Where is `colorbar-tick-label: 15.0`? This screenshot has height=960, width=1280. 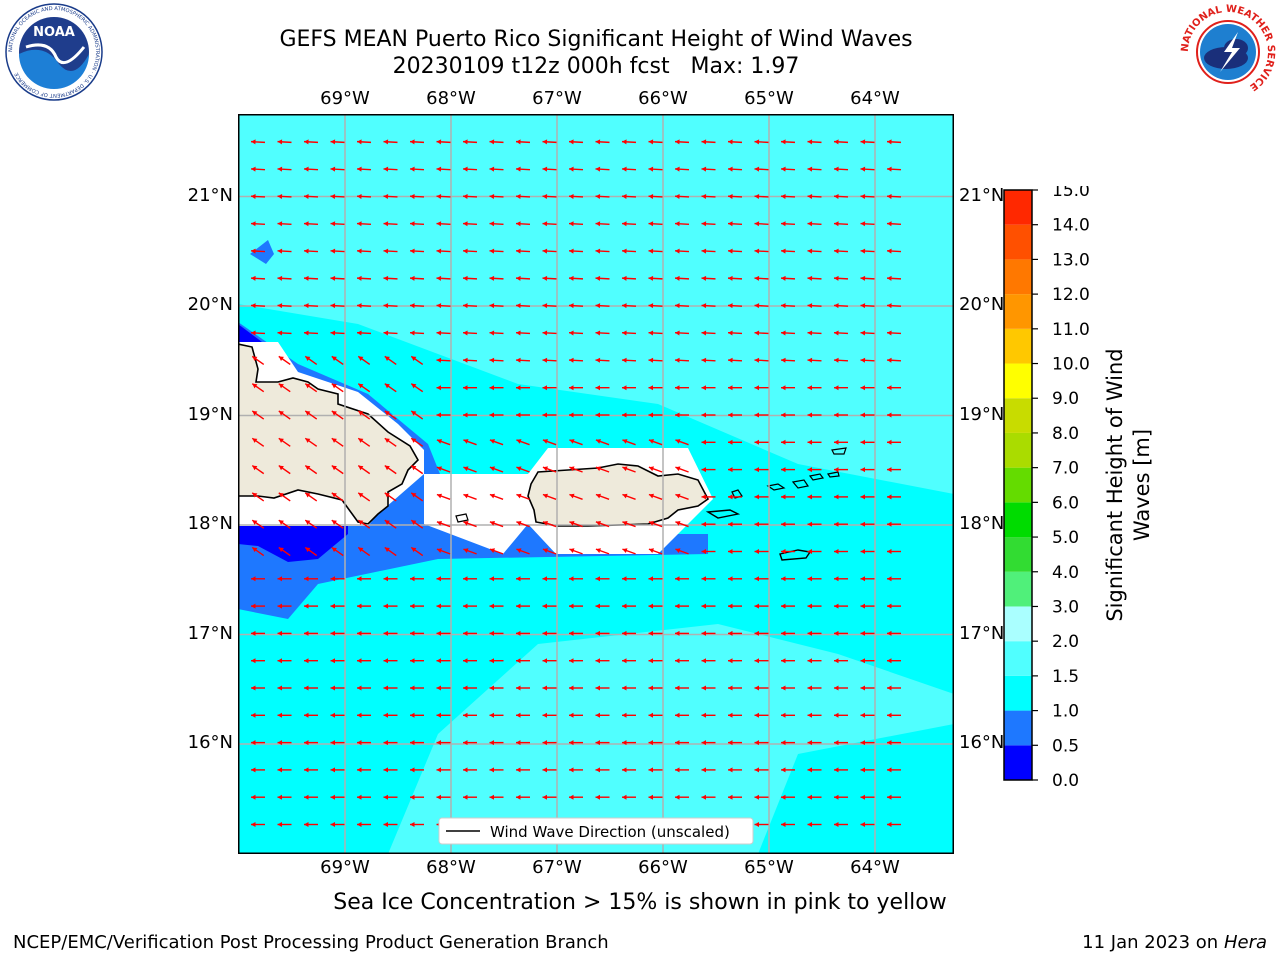
colorbar-tick-label: 15.0 is located at coordinates (1071, 193).